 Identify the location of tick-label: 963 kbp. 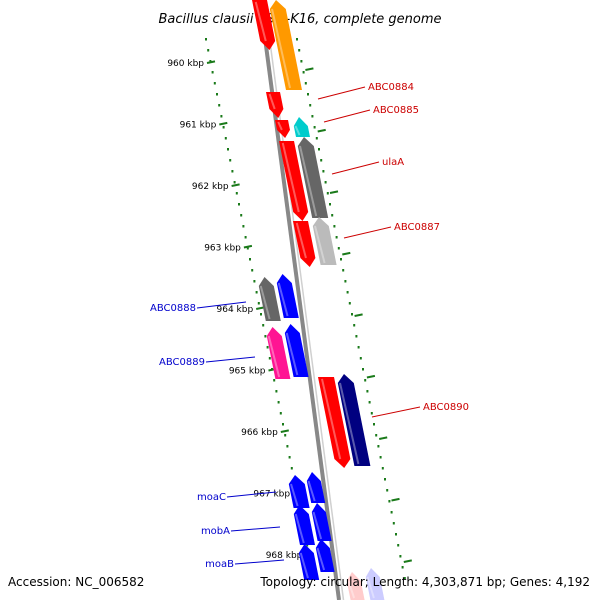
(222, 249).